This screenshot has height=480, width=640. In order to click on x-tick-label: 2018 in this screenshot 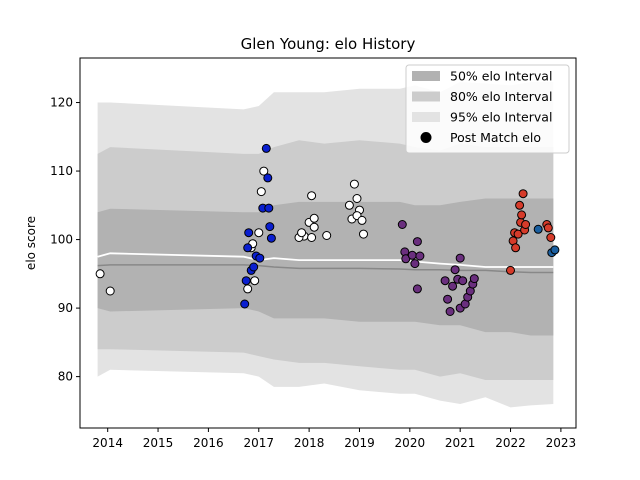, I will do `click(309, 443)`.